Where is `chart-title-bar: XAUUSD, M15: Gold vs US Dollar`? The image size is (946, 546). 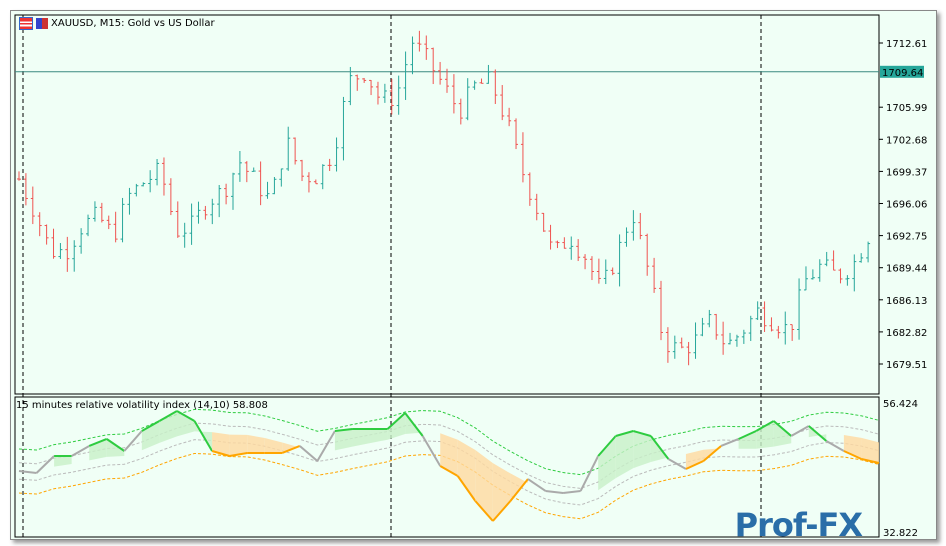
chart-title-bar: XAUUSD, M15: Gold vs US Dollar is located at coordinates (117, 23).